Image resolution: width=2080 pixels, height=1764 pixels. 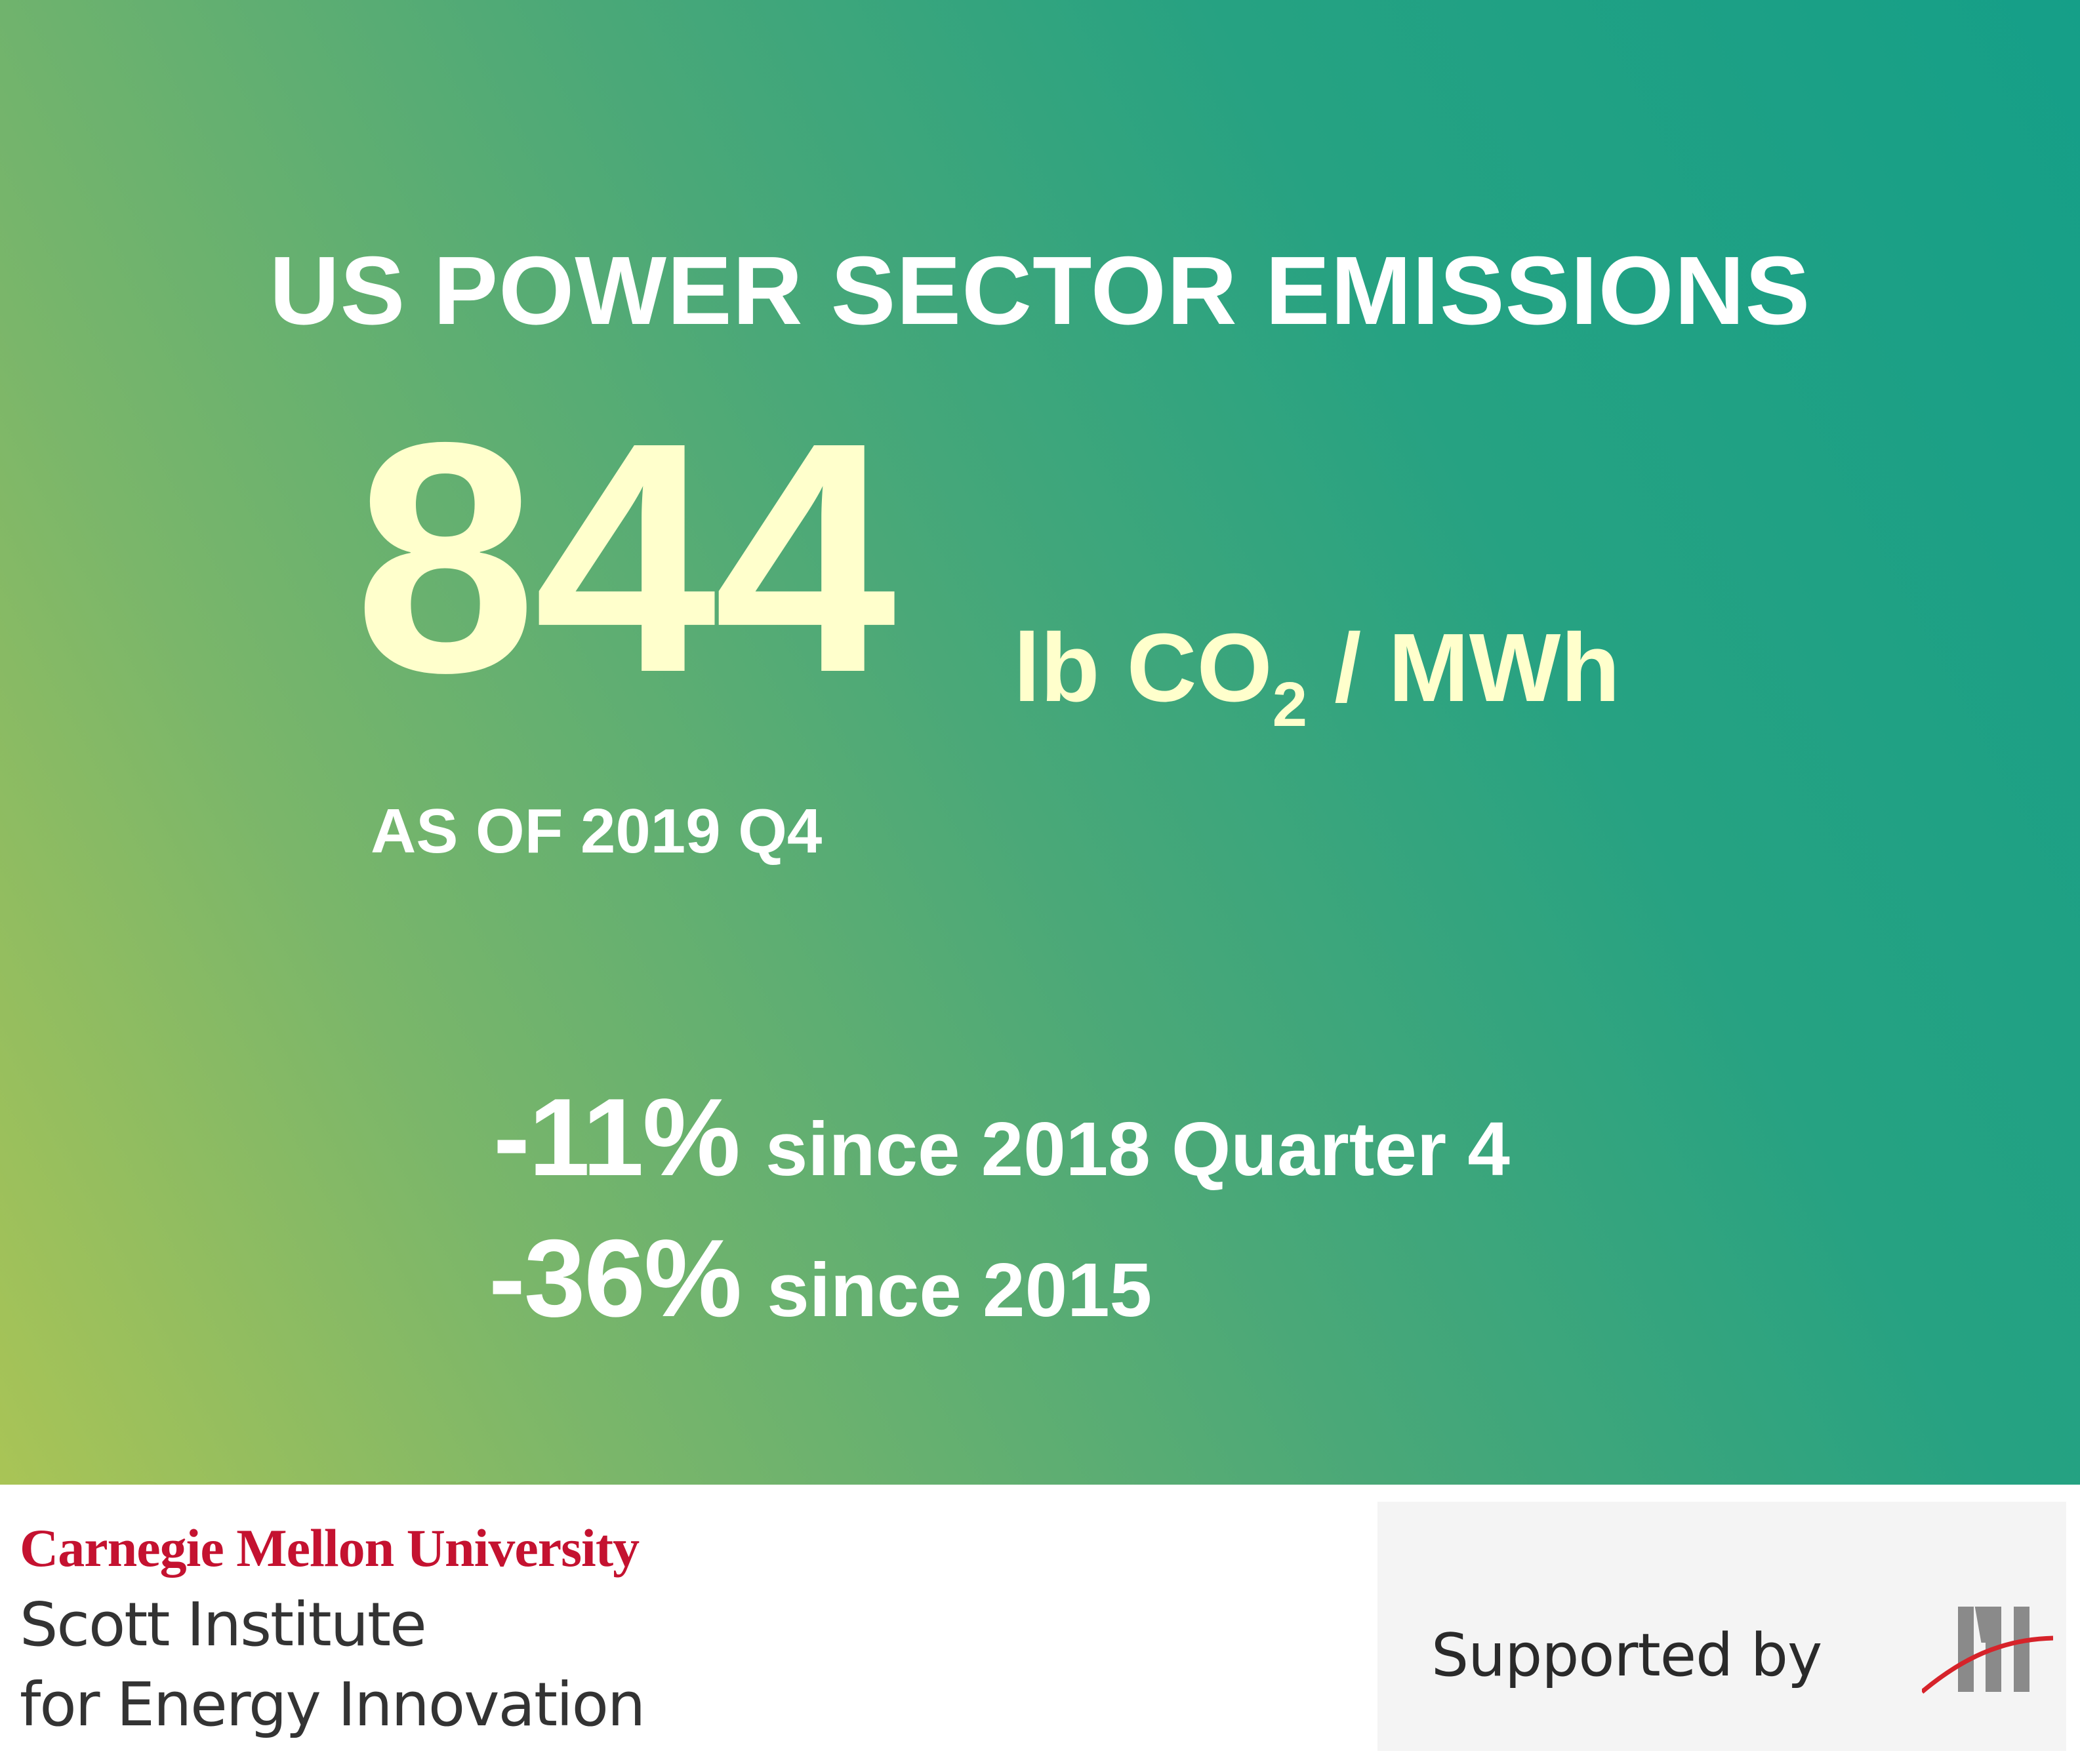 I want to click on sponsor-logo, so click(x=1987, y=1651).